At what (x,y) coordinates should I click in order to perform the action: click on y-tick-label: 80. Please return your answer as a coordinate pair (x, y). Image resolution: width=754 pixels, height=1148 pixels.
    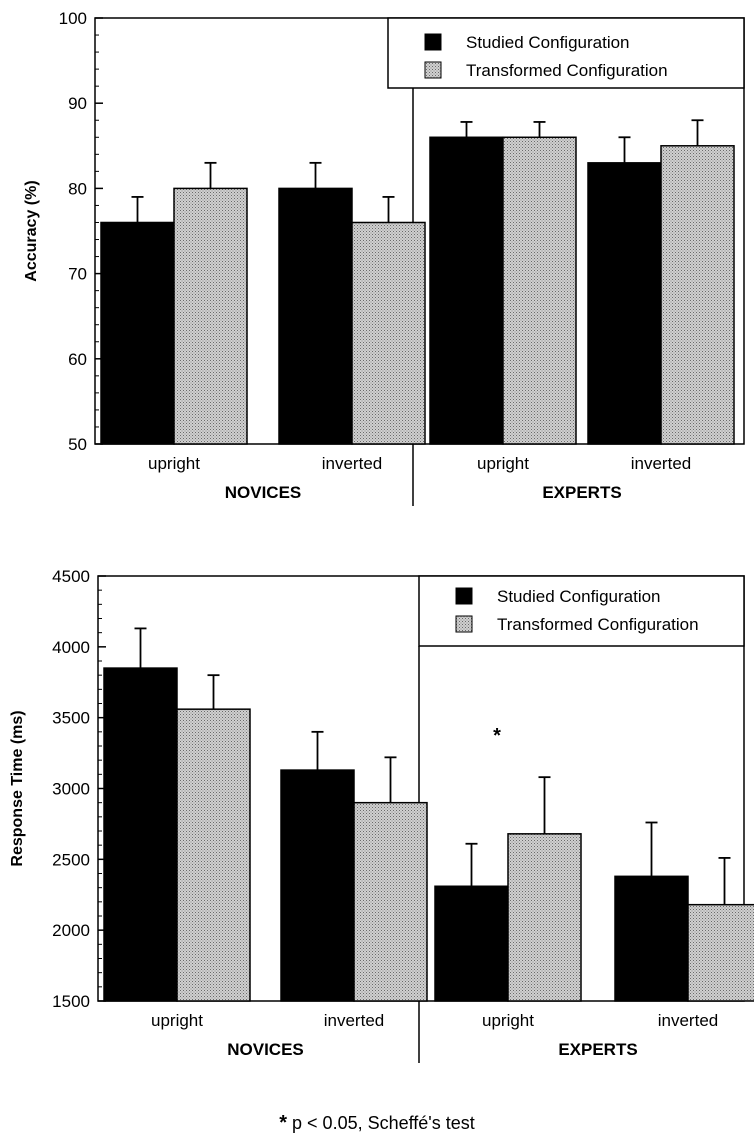
    Looking at the image, I should click on (77, 188).